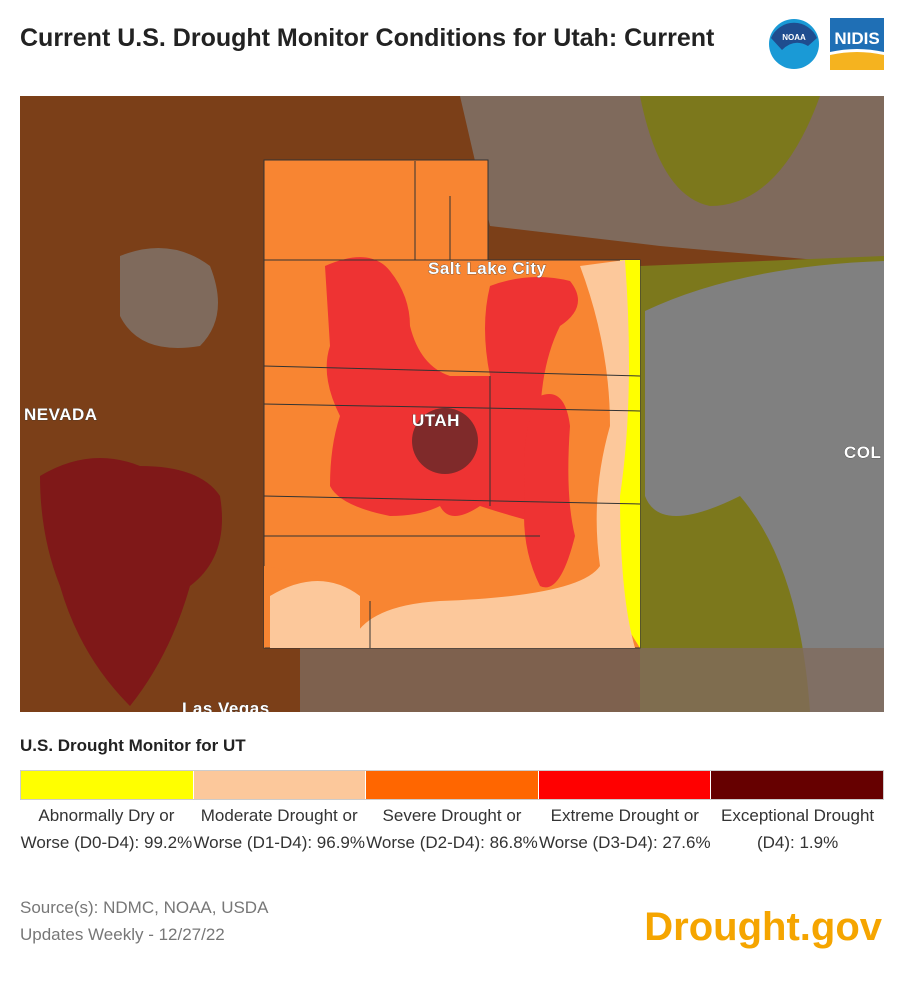  I want to click on exceptional-region-nevada, so click(131, 582).